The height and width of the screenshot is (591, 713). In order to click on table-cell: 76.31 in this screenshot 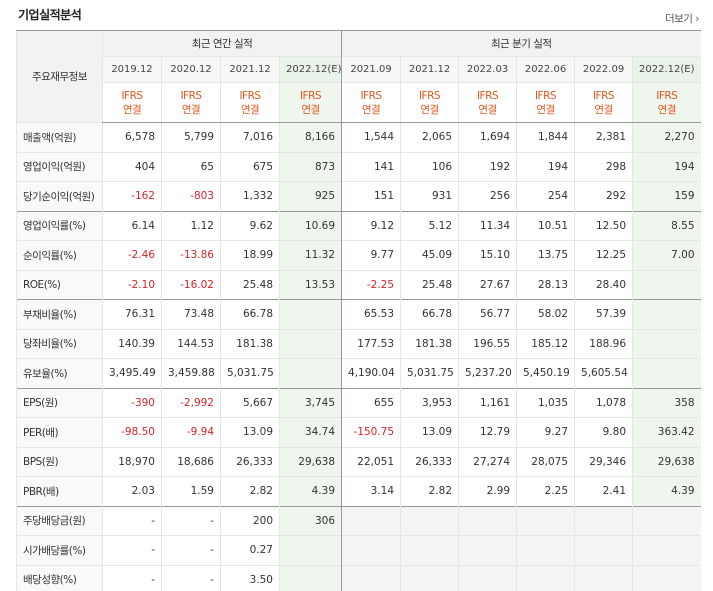, I will do `click(132, 314)`.